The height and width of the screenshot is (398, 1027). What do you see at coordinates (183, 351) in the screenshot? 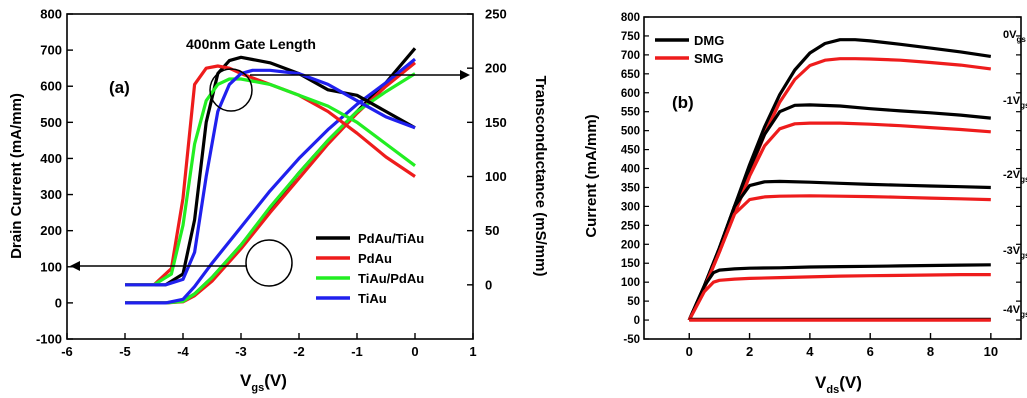
I see `a-x-tick-label: -4` at bounding box center [183, 351].